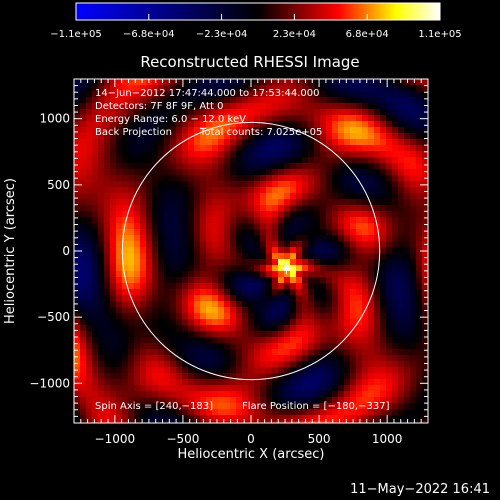 Image resolution: width=500 pixels, height=500 pixels. Describe the element at coordinates (154, 406) in the screenshot. I see `spin-axis-text: Spin Axis = [240,−183]` at that location.